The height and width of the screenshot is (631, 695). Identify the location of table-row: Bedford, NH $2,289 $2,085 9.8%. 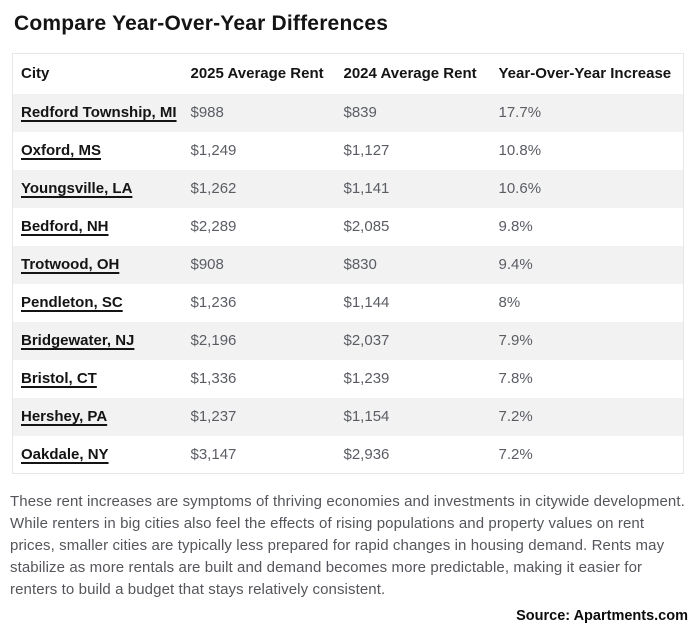
(348, 226).